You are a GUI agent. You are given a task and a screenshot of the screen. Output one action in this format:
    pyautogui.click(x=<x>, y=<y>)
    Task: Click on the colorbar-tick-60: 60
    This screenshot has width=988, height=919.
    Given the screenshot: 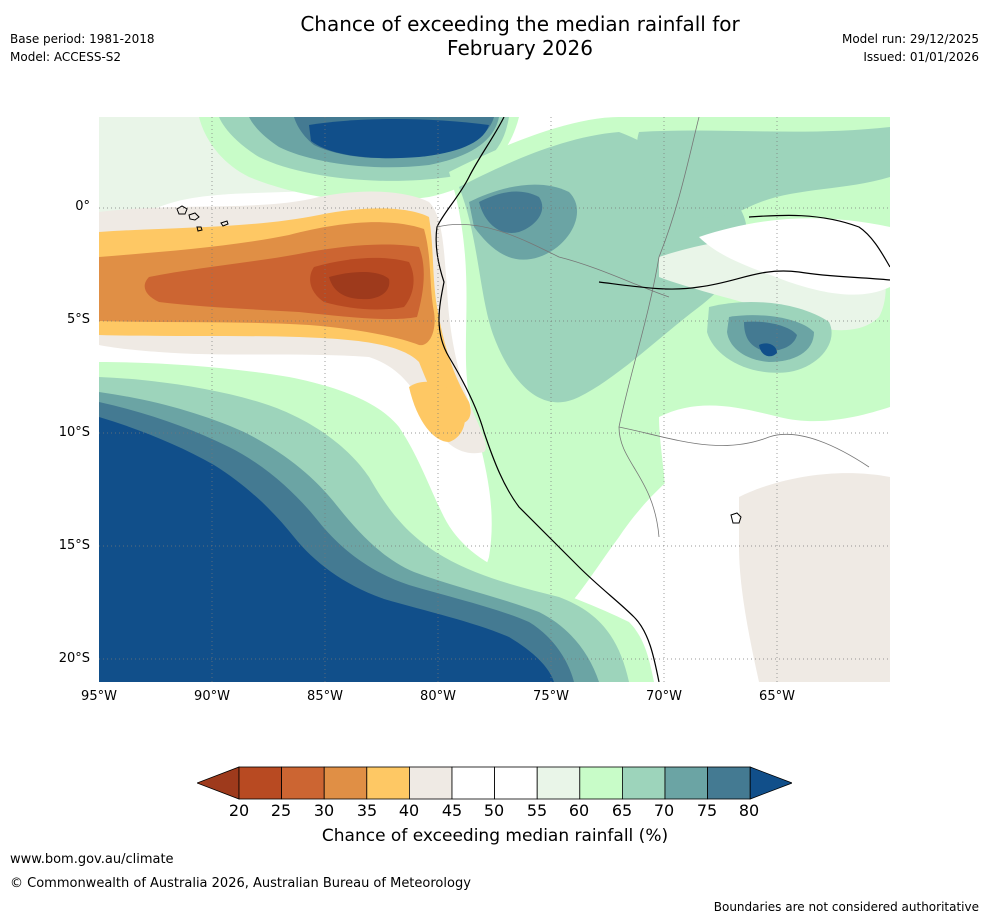 What is the action you would take?
    pyautogui.click(x=579, y=810)
    